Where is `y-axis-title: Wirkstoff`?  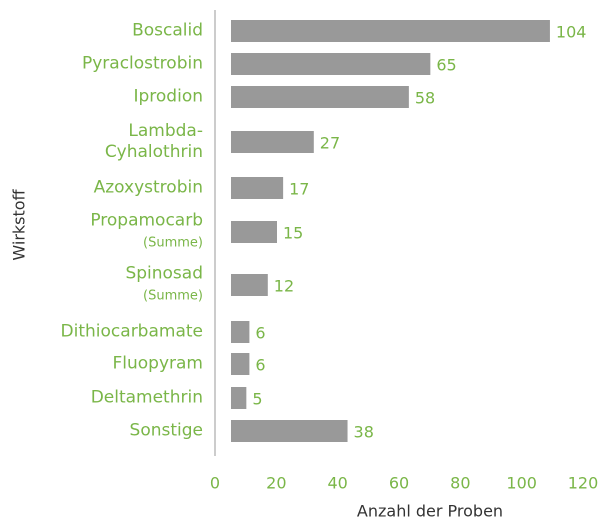
y-axis-title: Wirkstoff is located at coordinates (19, 224).